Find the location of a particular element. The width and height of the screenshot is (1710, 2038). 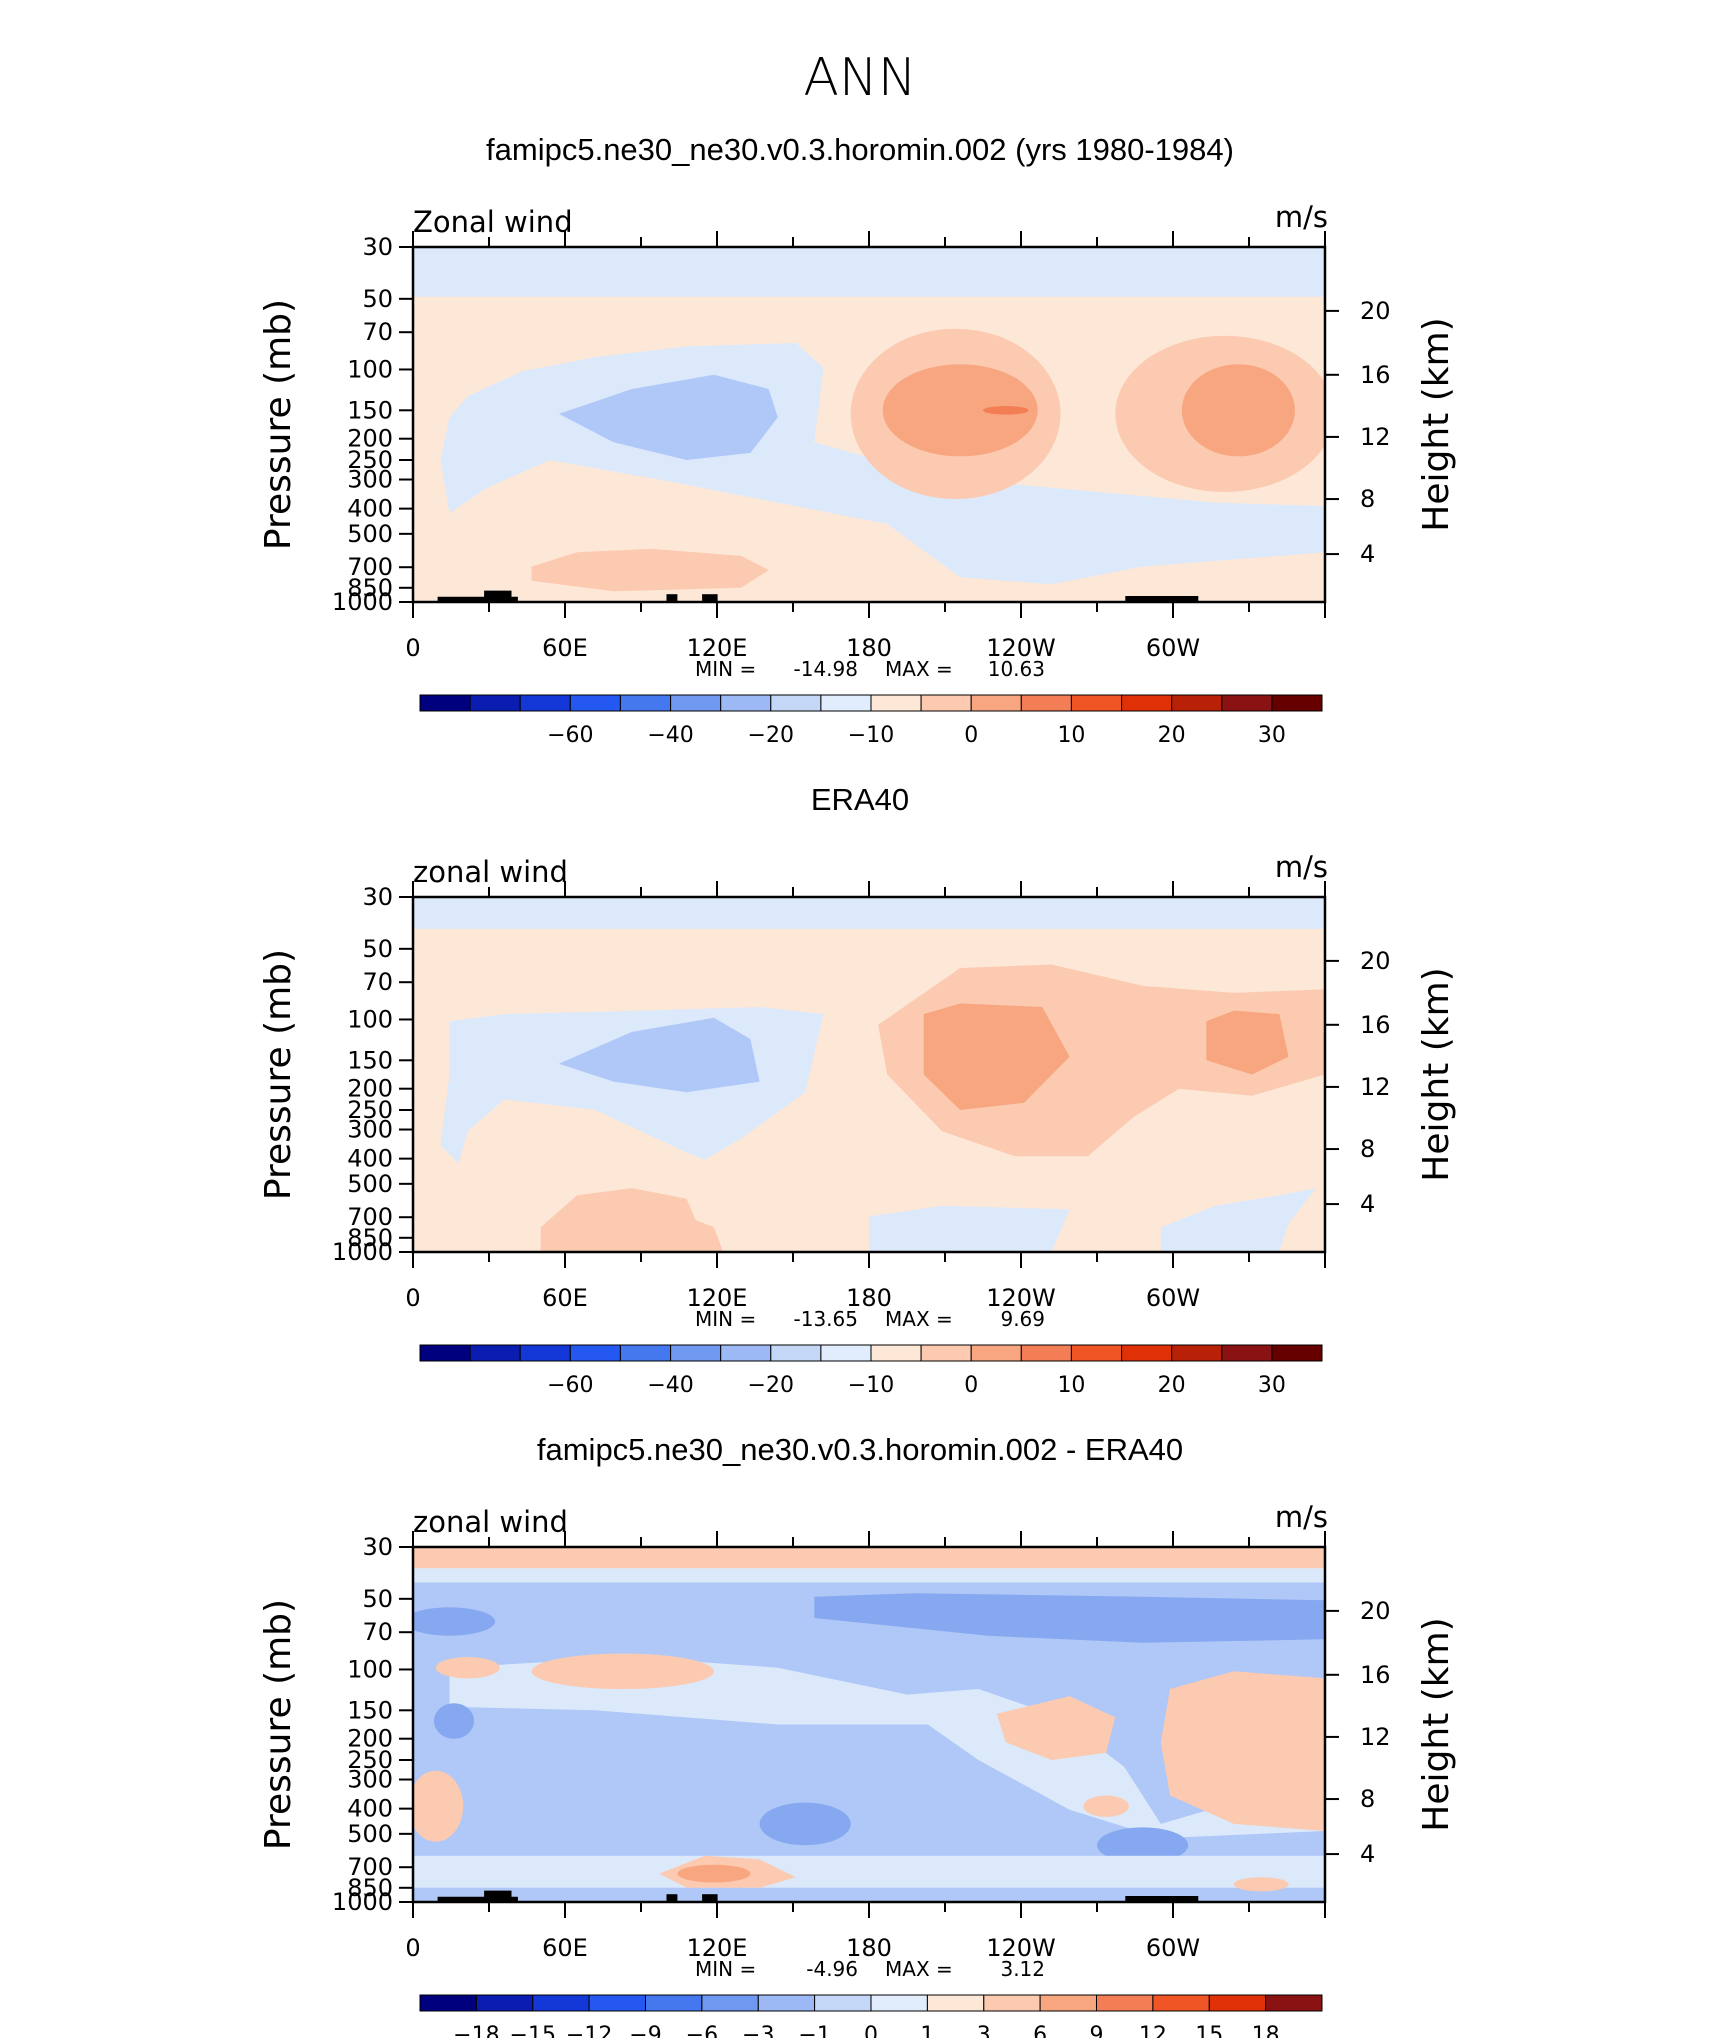

min-value: -14.98 is located at coordinates (826, 669).